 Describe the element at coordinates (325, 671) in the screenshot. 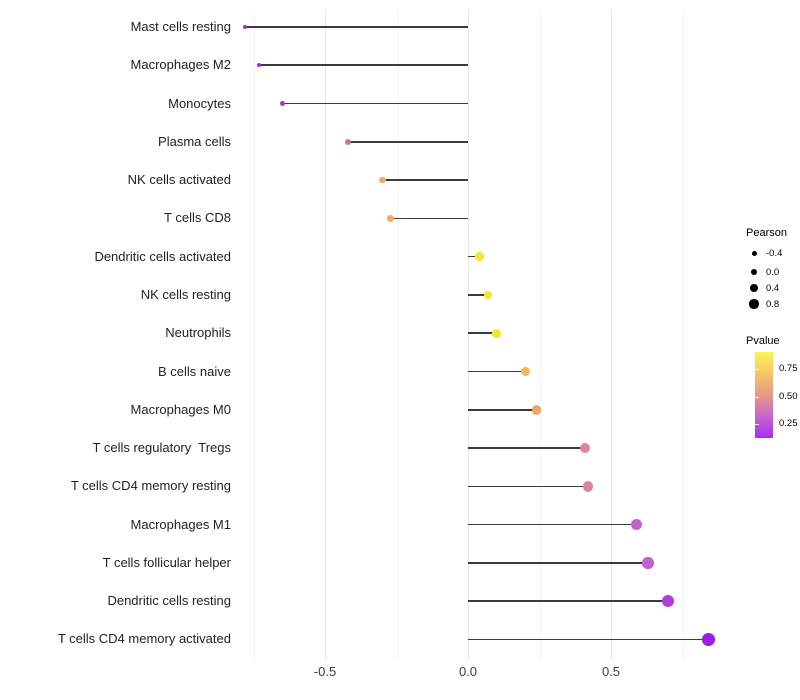

I see `x-tick-label: -0.5` at that location.